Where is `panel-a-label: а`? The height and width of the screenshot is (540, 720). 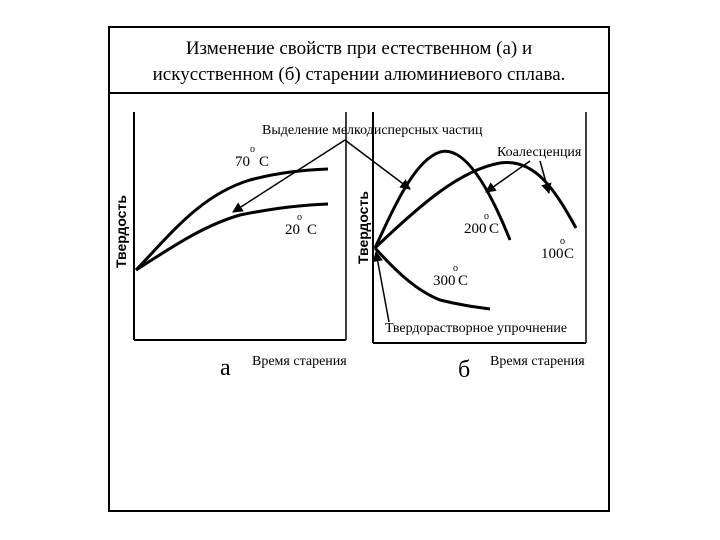 panel-a-label: а is located at coordinates (225, 368).